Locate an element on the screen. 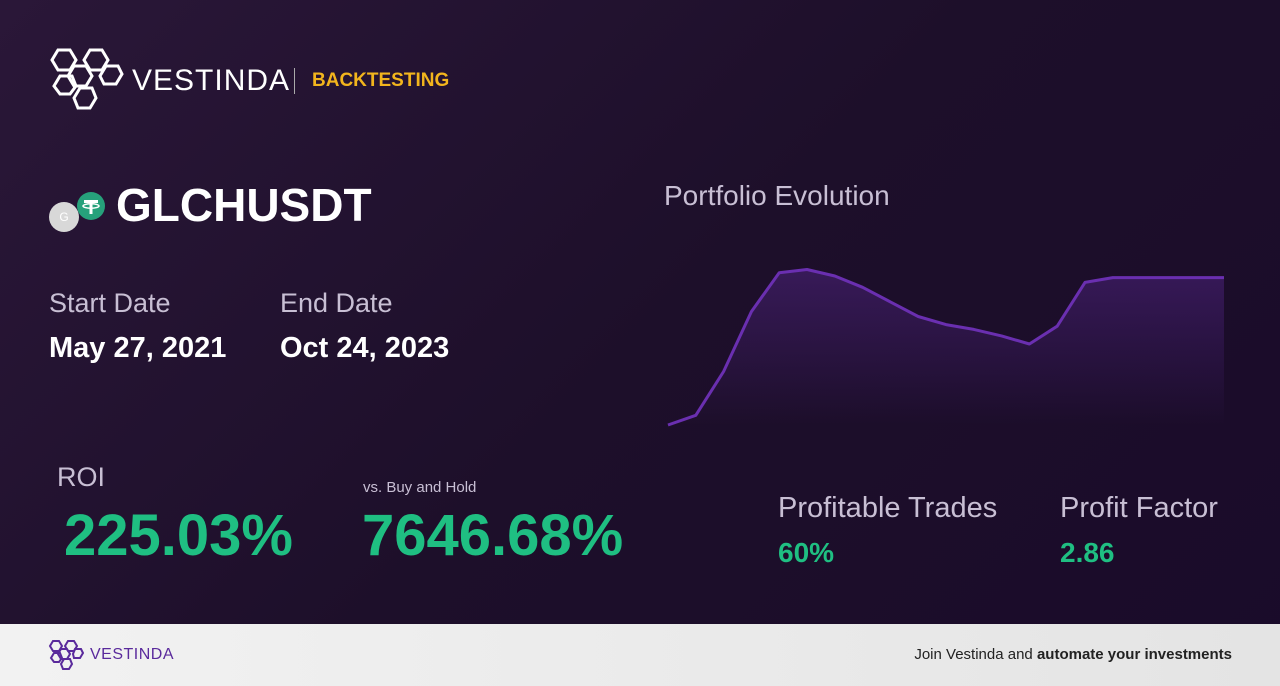  factor-value: 2.86 is located at coordinates (1087, 552).